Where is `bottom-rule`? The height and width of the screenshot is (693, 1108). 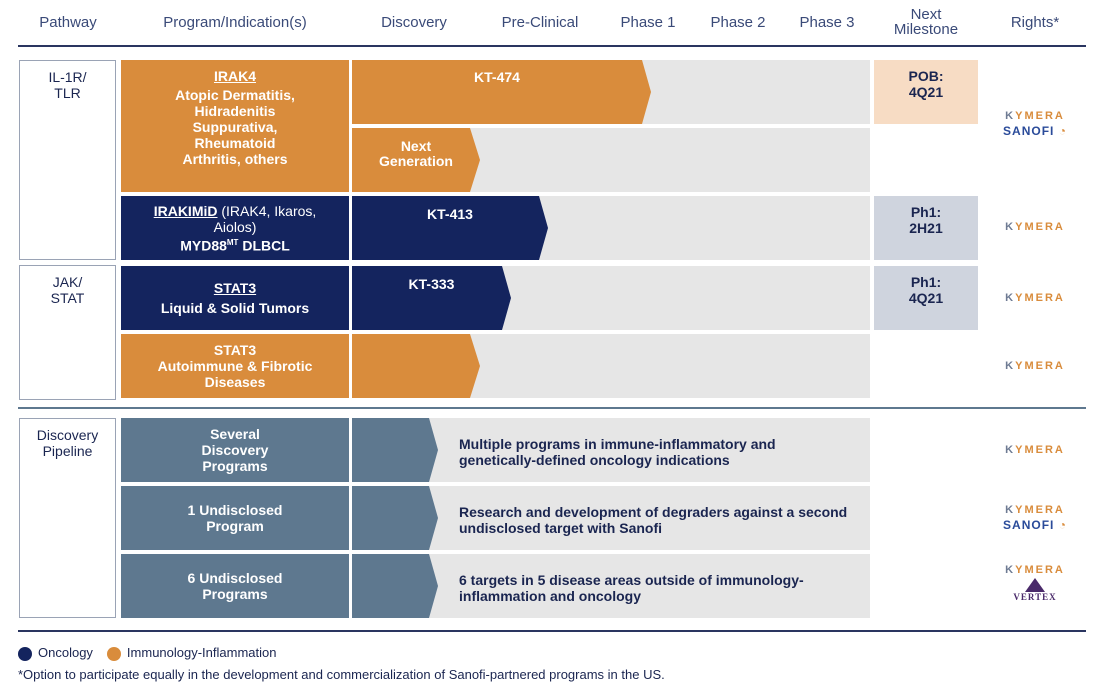 bottom-rule is located at coordinates (552, 631).